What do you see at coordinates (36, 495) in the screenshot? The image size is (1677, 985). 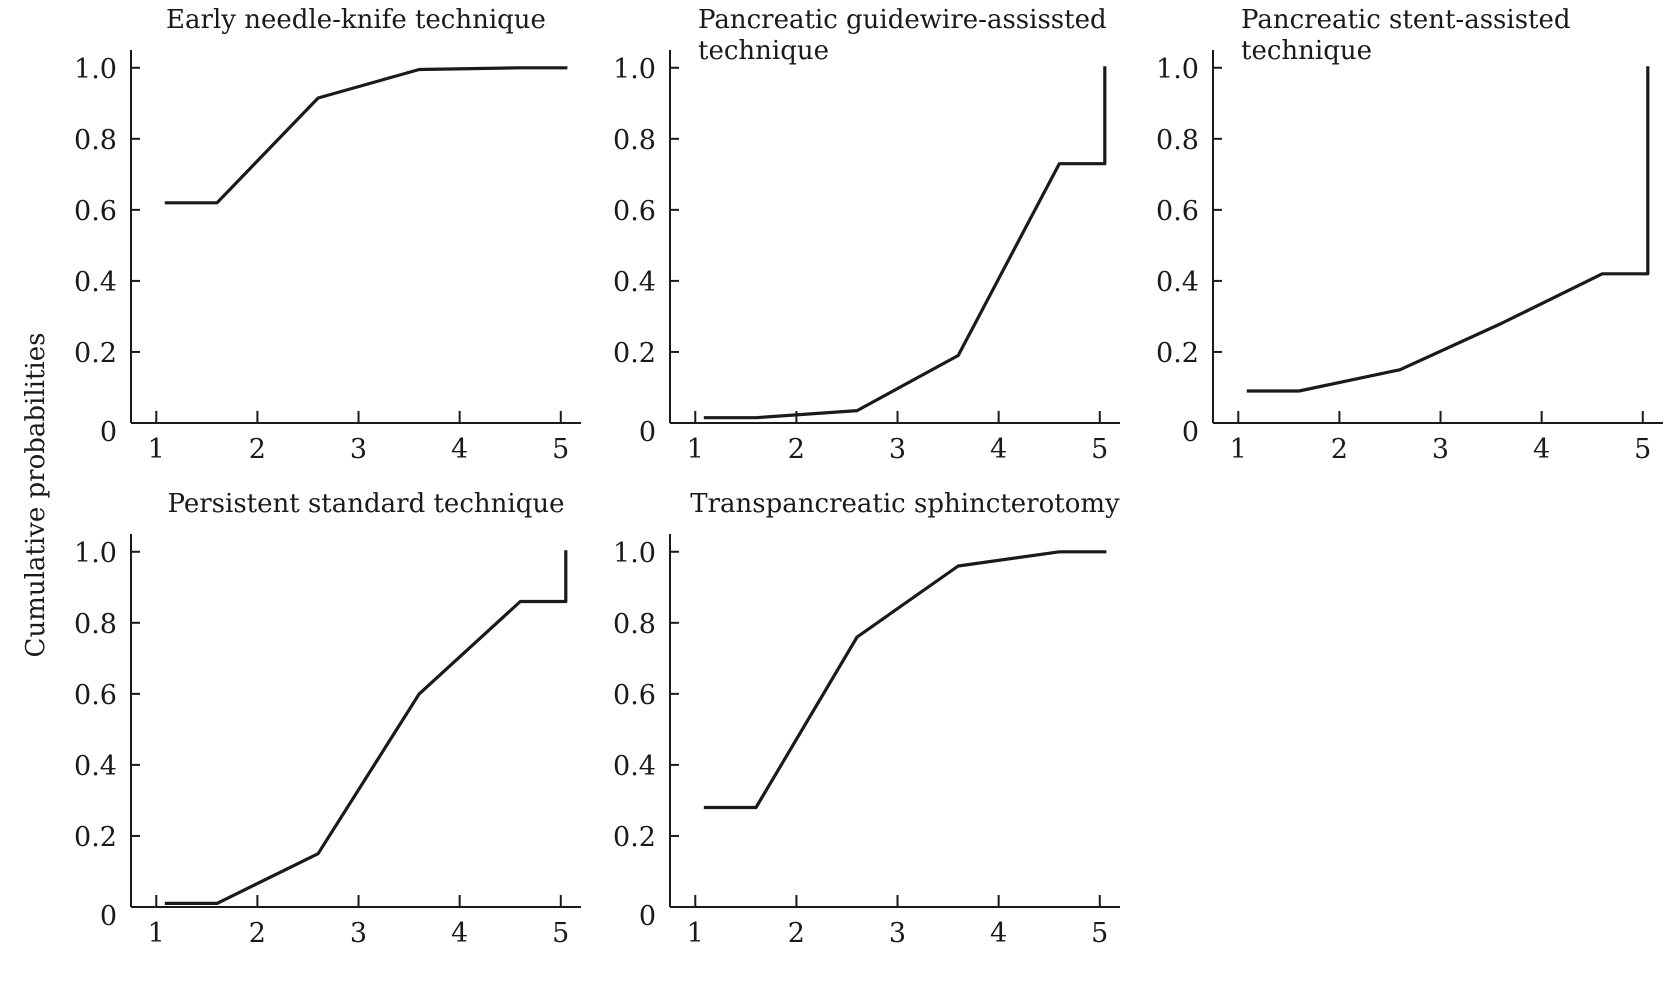 I see `y-axis-label: Cumulative probabilities` at bounding box center [36, 495].